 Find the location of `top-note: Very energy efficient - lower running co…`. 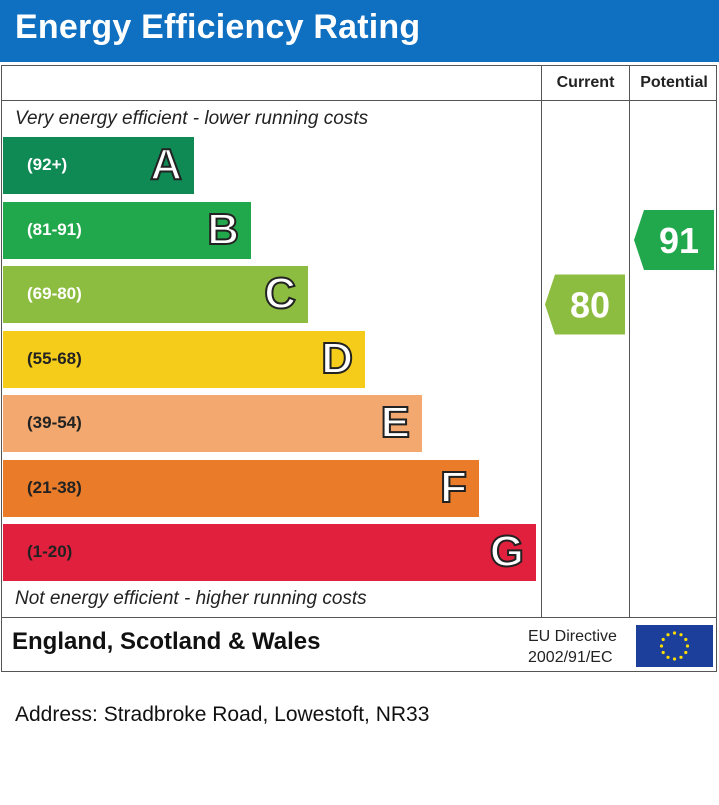

top-note: Very energy efficient - lower running co… is located at coordinates (192, 118).